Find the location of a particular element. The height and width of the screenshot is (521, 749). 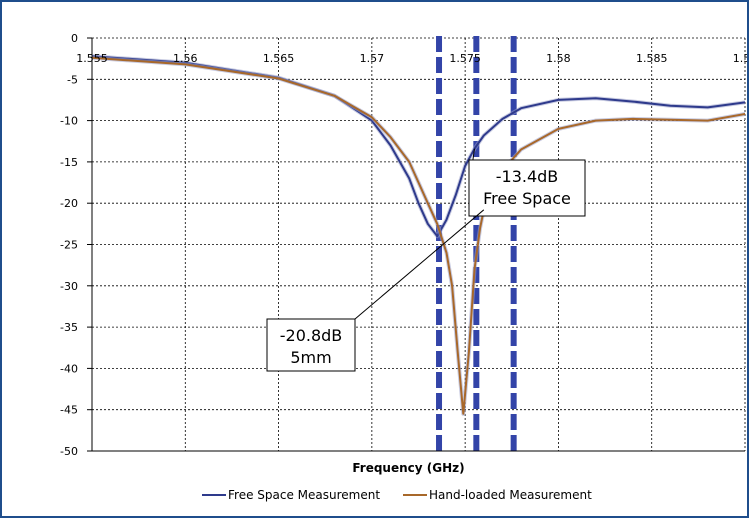

y-tick-label: -10 is located at coordinates (69, 121).